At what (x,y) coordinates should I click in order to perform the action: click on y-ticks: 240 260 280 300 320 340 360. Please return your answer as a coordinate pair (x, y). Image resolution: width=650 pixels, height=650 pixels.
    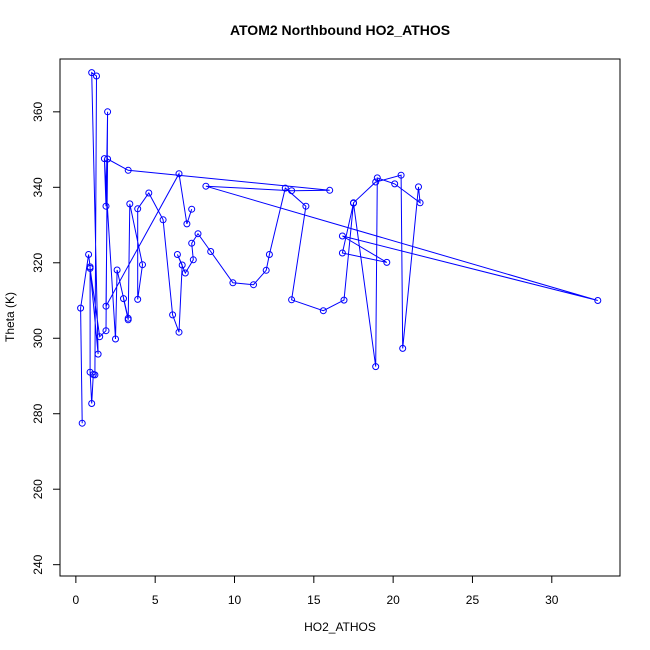
    Looking at the image, I should click on (45, 338).